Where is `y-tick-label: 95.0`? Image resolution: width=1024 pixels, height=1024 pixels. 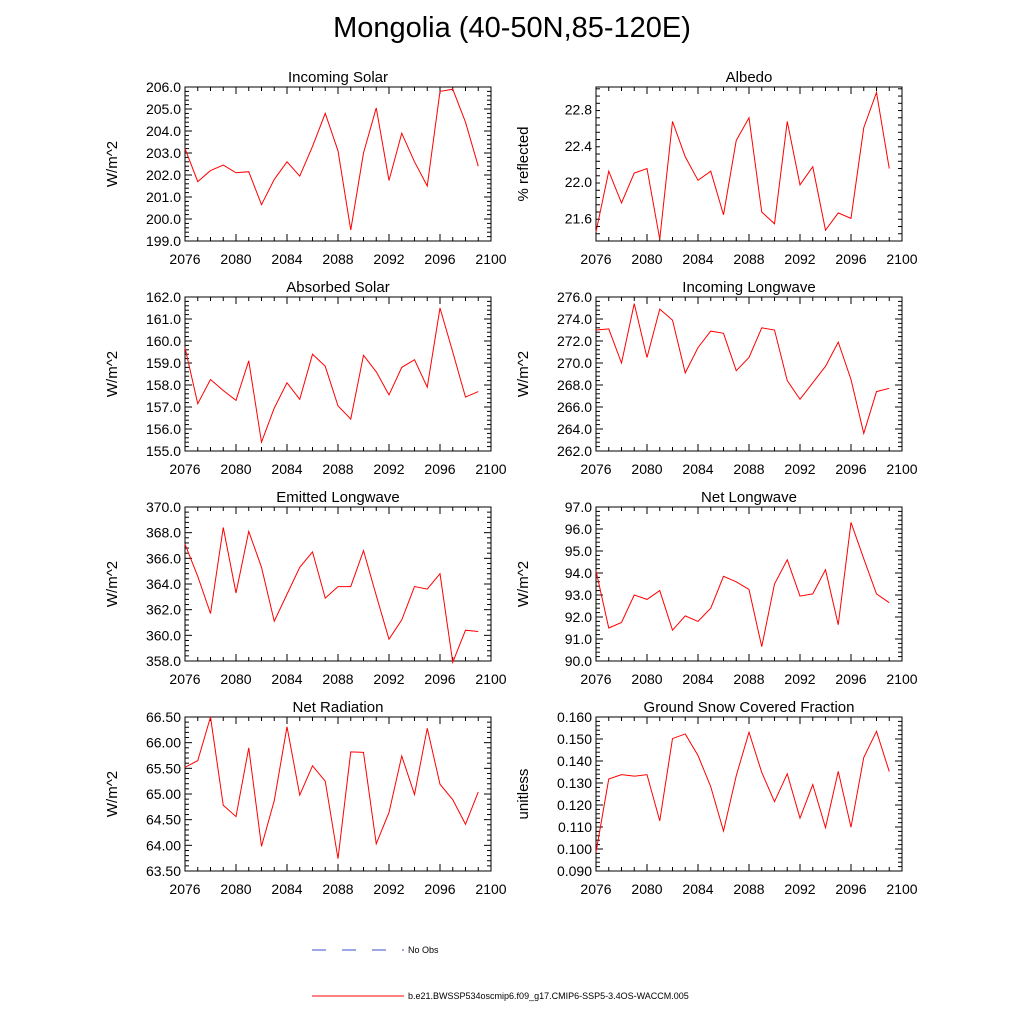 y-tick-label: 95.0 is located at coordinates (578, 551).